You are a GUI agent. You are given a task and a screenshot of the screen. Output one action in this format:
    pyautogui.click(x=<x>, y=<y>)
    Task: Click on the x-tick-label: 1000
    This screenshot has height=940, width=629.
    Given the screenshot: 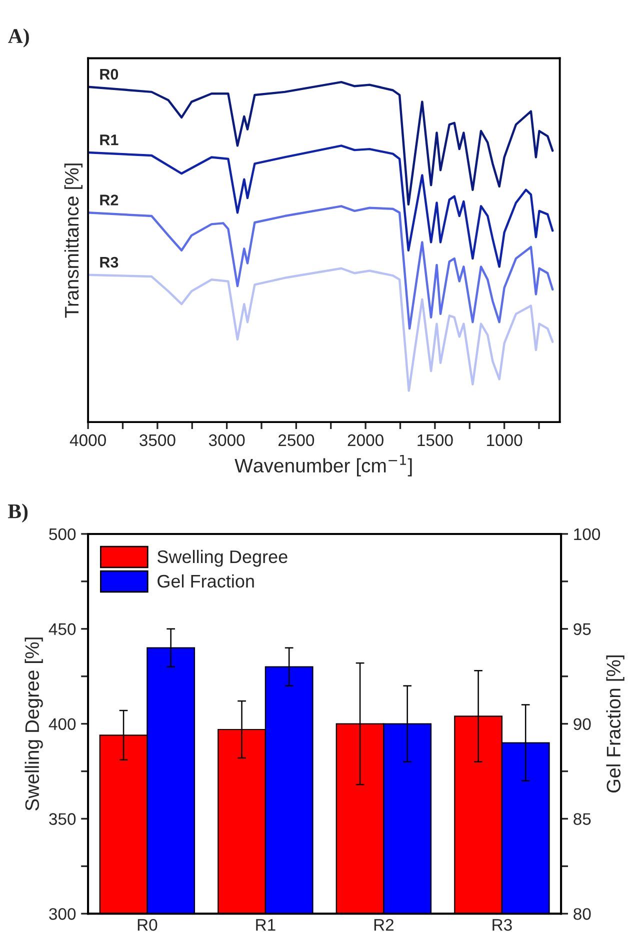 What is the action you would take?
    pyautogui.click(x=504, y=440)
    